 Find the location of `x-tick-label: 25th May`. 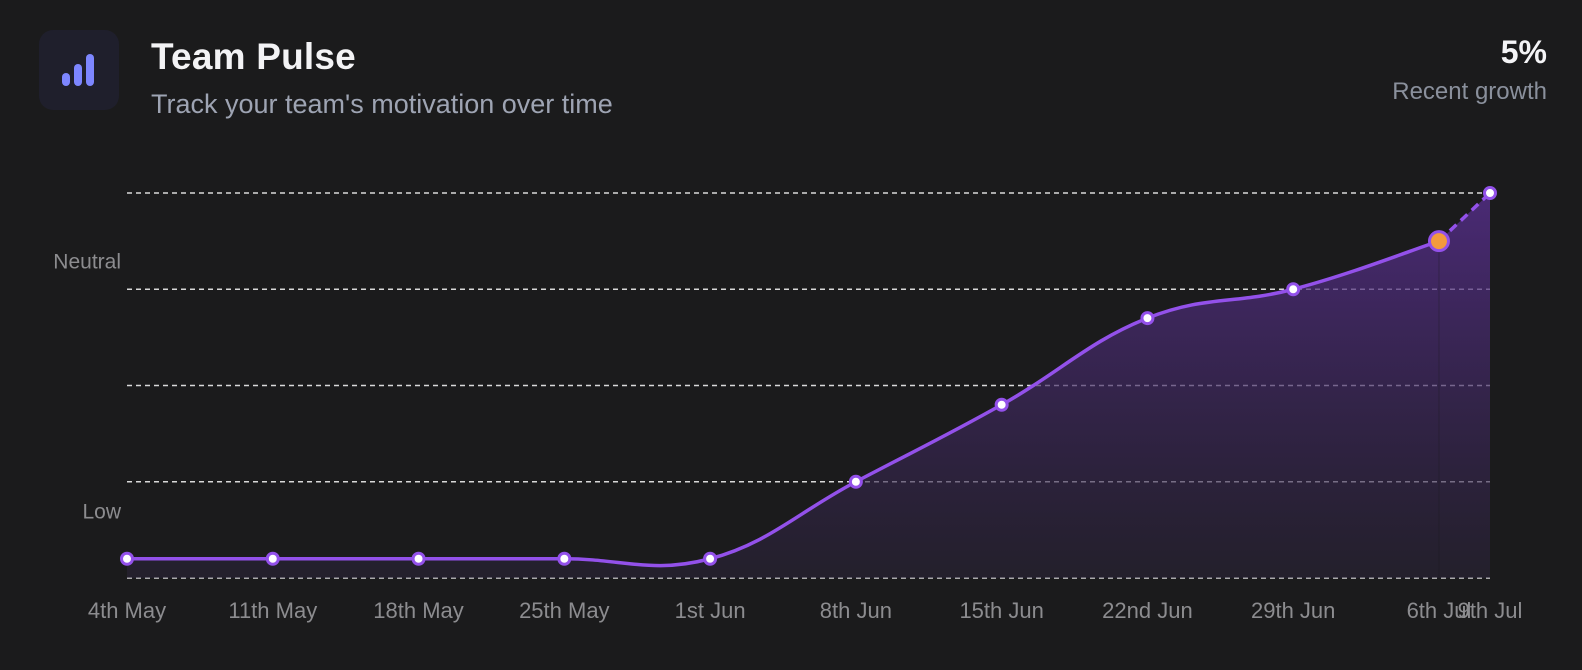

x-tick-label: 25th May is located at coordinates (564, 610).